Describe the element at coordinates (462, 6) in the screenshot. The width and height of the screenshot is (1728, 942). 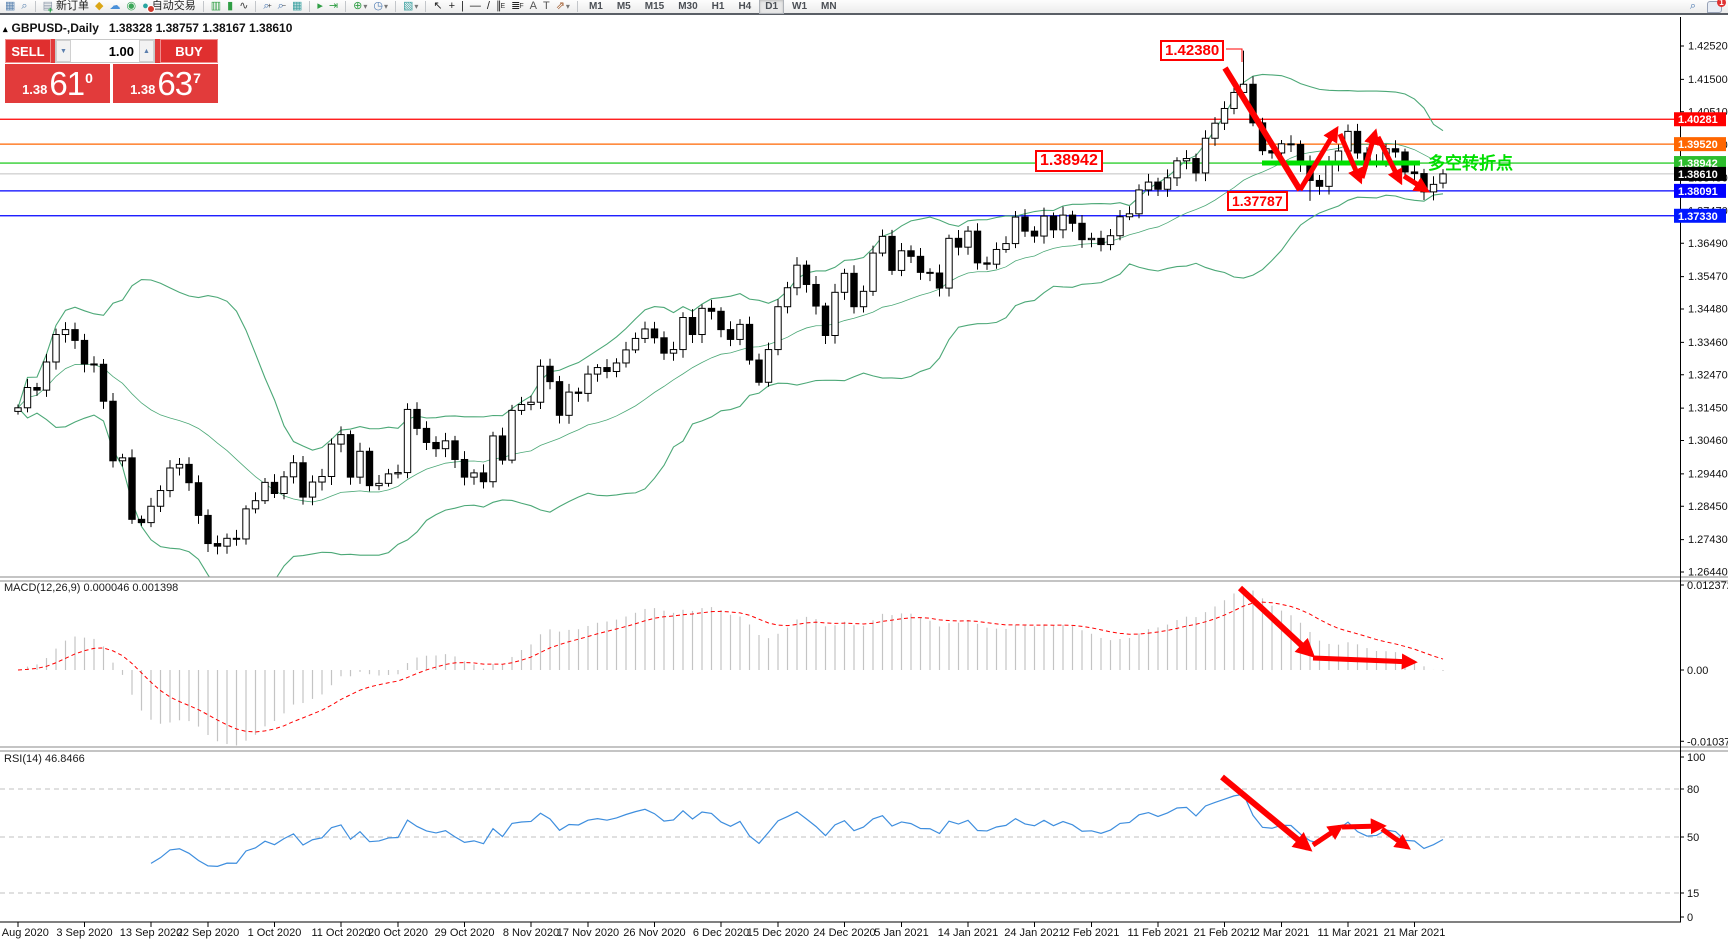
I see `vertical-line-icon: |` at that location.